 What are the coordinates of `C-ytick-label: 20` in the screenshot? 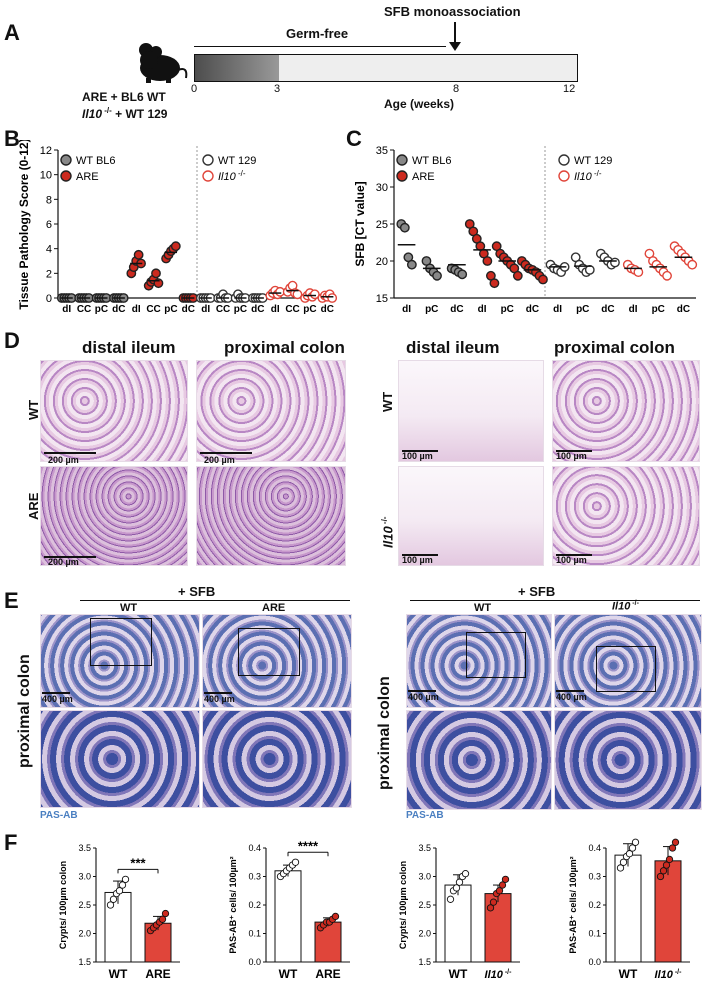 It's located at (382, 262).